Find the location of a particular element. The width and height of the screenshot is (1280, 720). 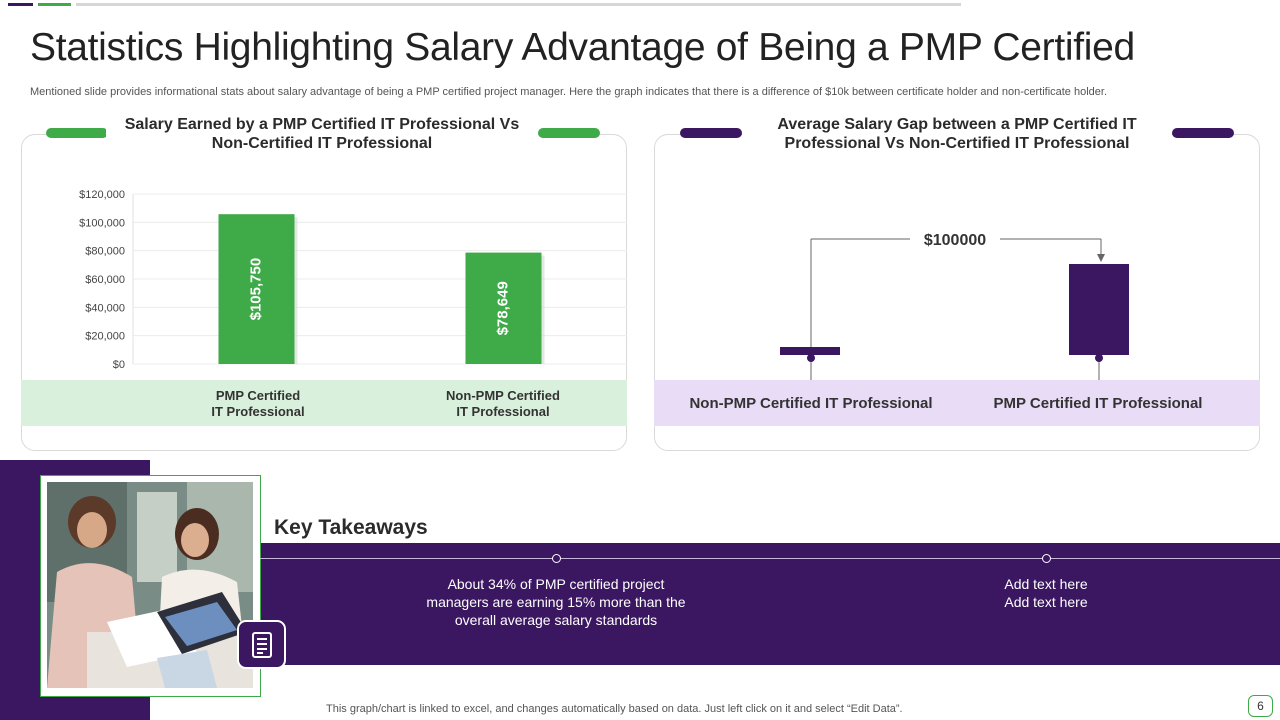

chart1-title-line2: Non-Certified IT Professional is located at coordinates (322, 143).